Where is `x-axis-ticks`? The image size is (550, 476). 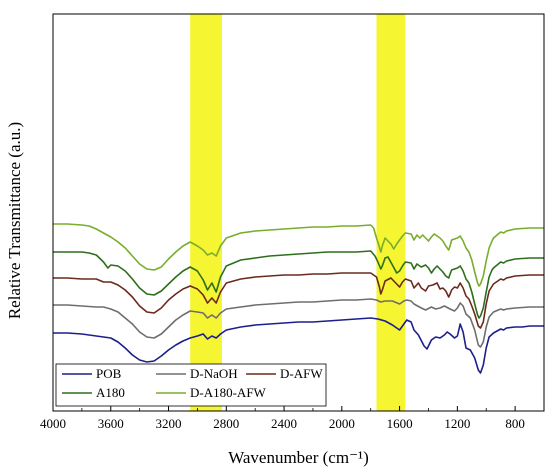 x-axis-ticks is located at coordinates (298, 408).